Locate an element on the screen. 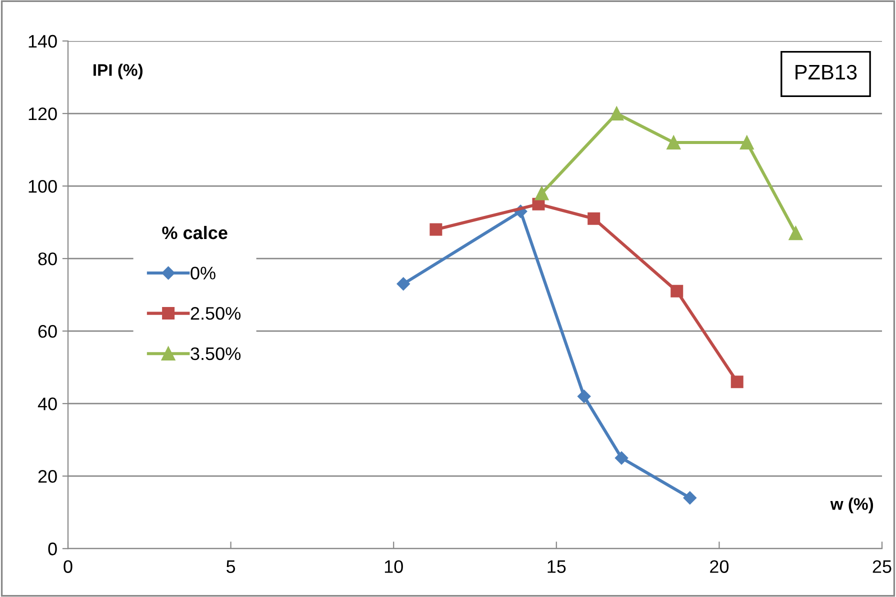  x-tick-label: 10 is located at coordinates (393, 566).